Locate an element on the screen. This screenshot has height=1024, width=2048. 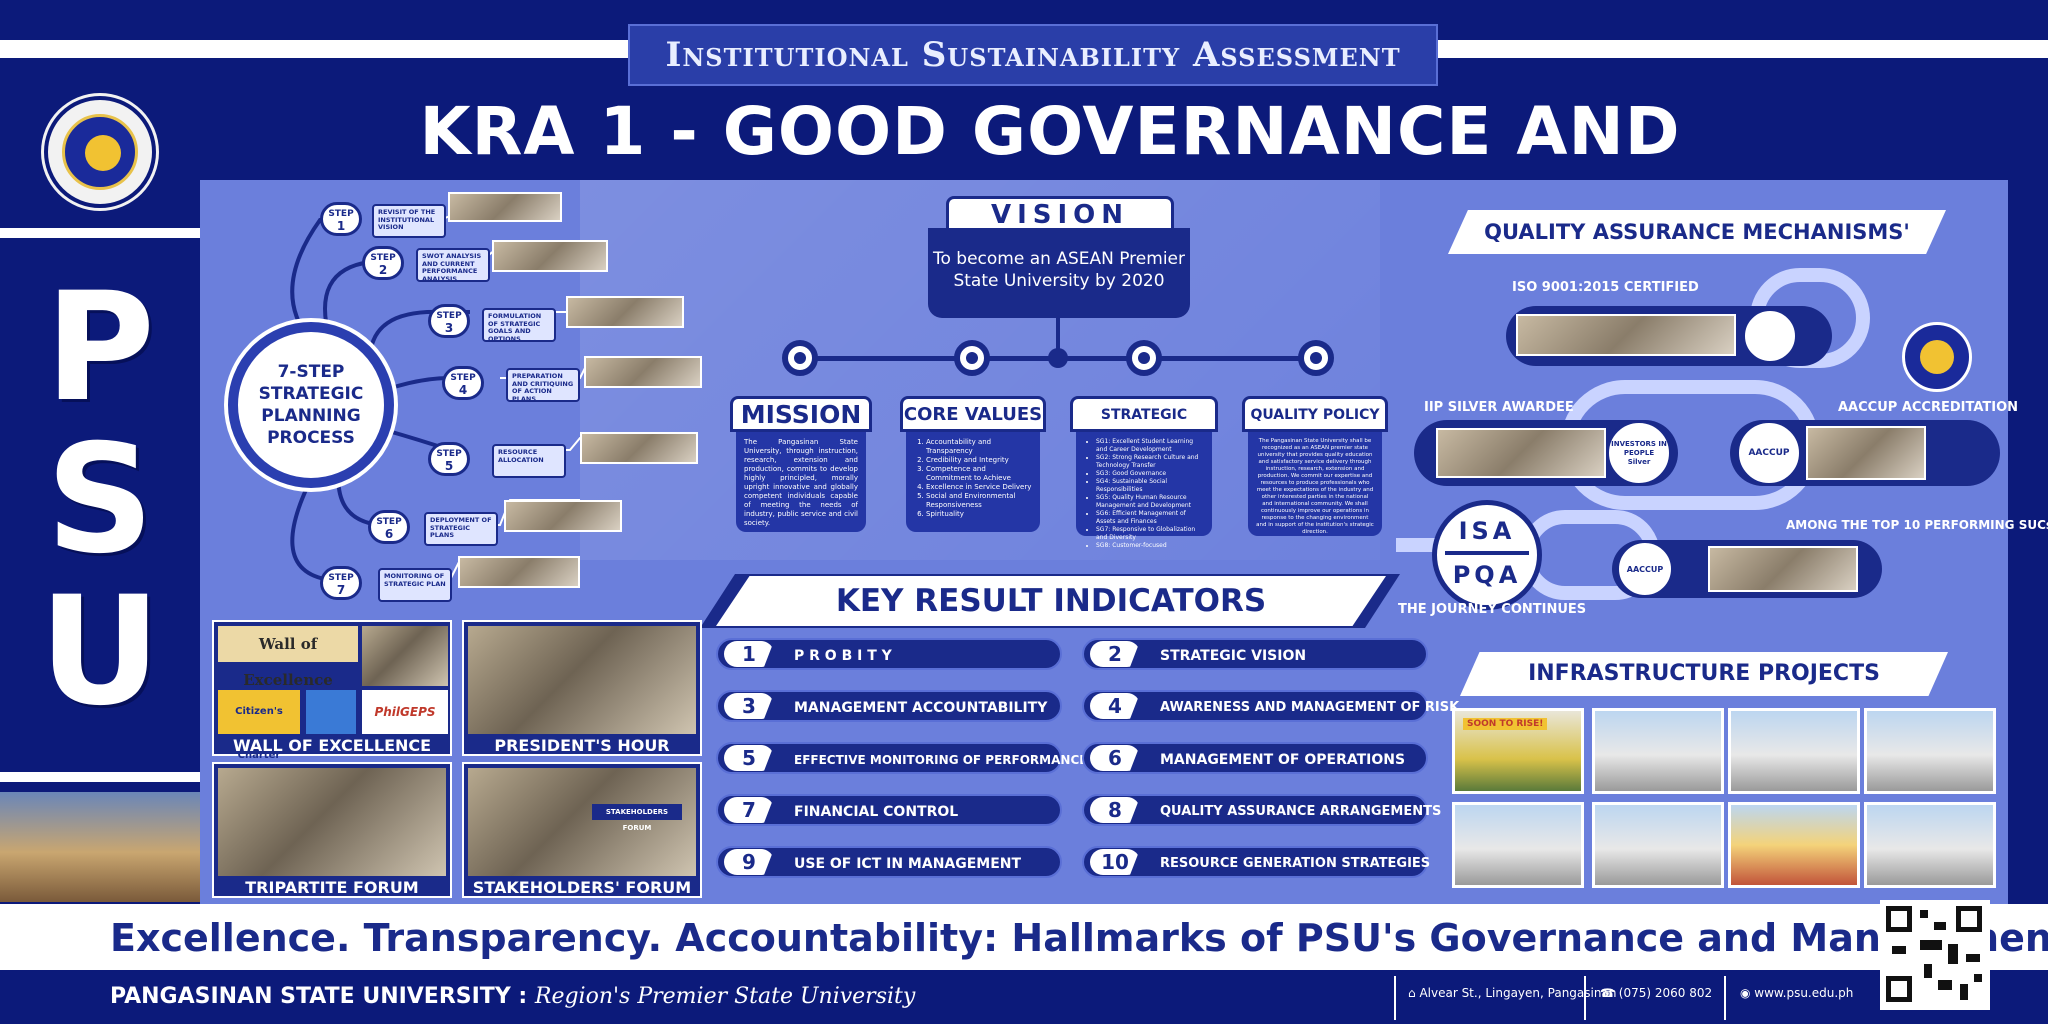
strategic-planning-circle: 7-STEP STRATEGIC PLANNING PROCESS is located at coordinates (311, 405).